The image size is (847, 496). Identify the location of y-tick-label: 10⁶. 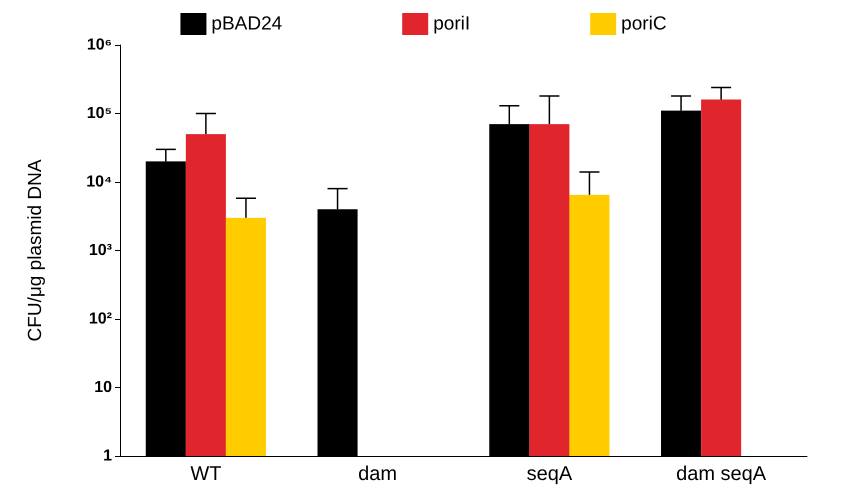
(99, 45).